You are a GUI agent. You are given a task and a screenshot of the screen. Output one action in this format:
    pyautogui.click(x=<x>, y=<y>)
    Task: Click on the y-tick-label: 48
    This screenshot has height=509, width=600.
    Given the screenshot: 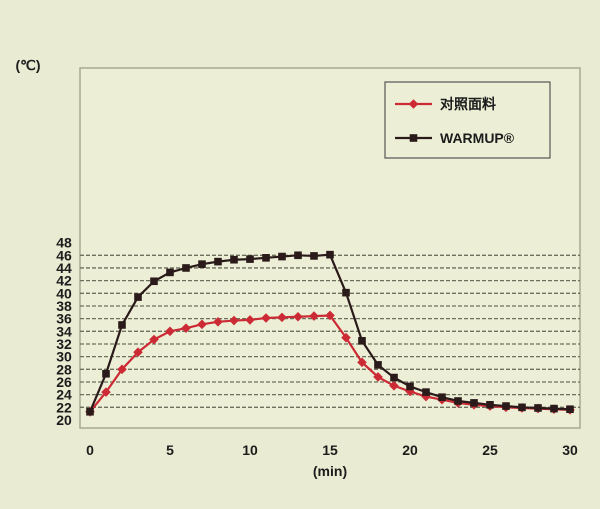 What is the action you would take?
    pyautogui.click(x=64, y=243)
    